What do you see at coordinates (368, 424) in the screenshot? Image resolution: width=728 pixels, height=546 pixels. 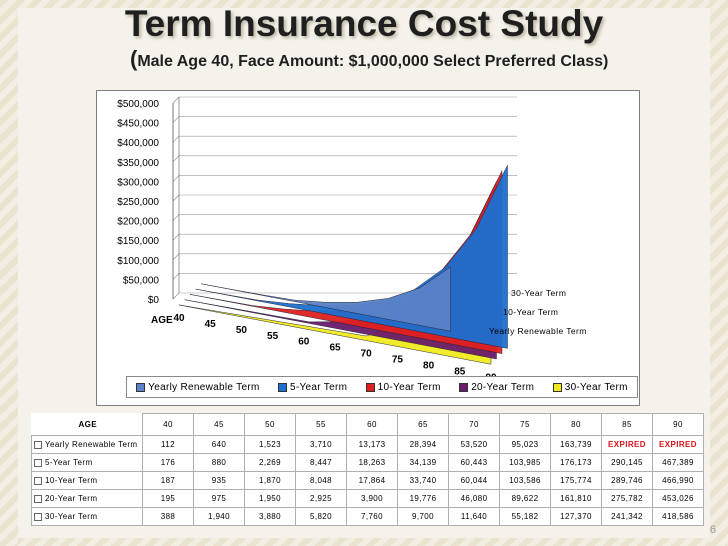 I see `table-header-row: AGE 40 45 50 55 60 65 70 75 80 85 90` at bounding box center [368, 424].